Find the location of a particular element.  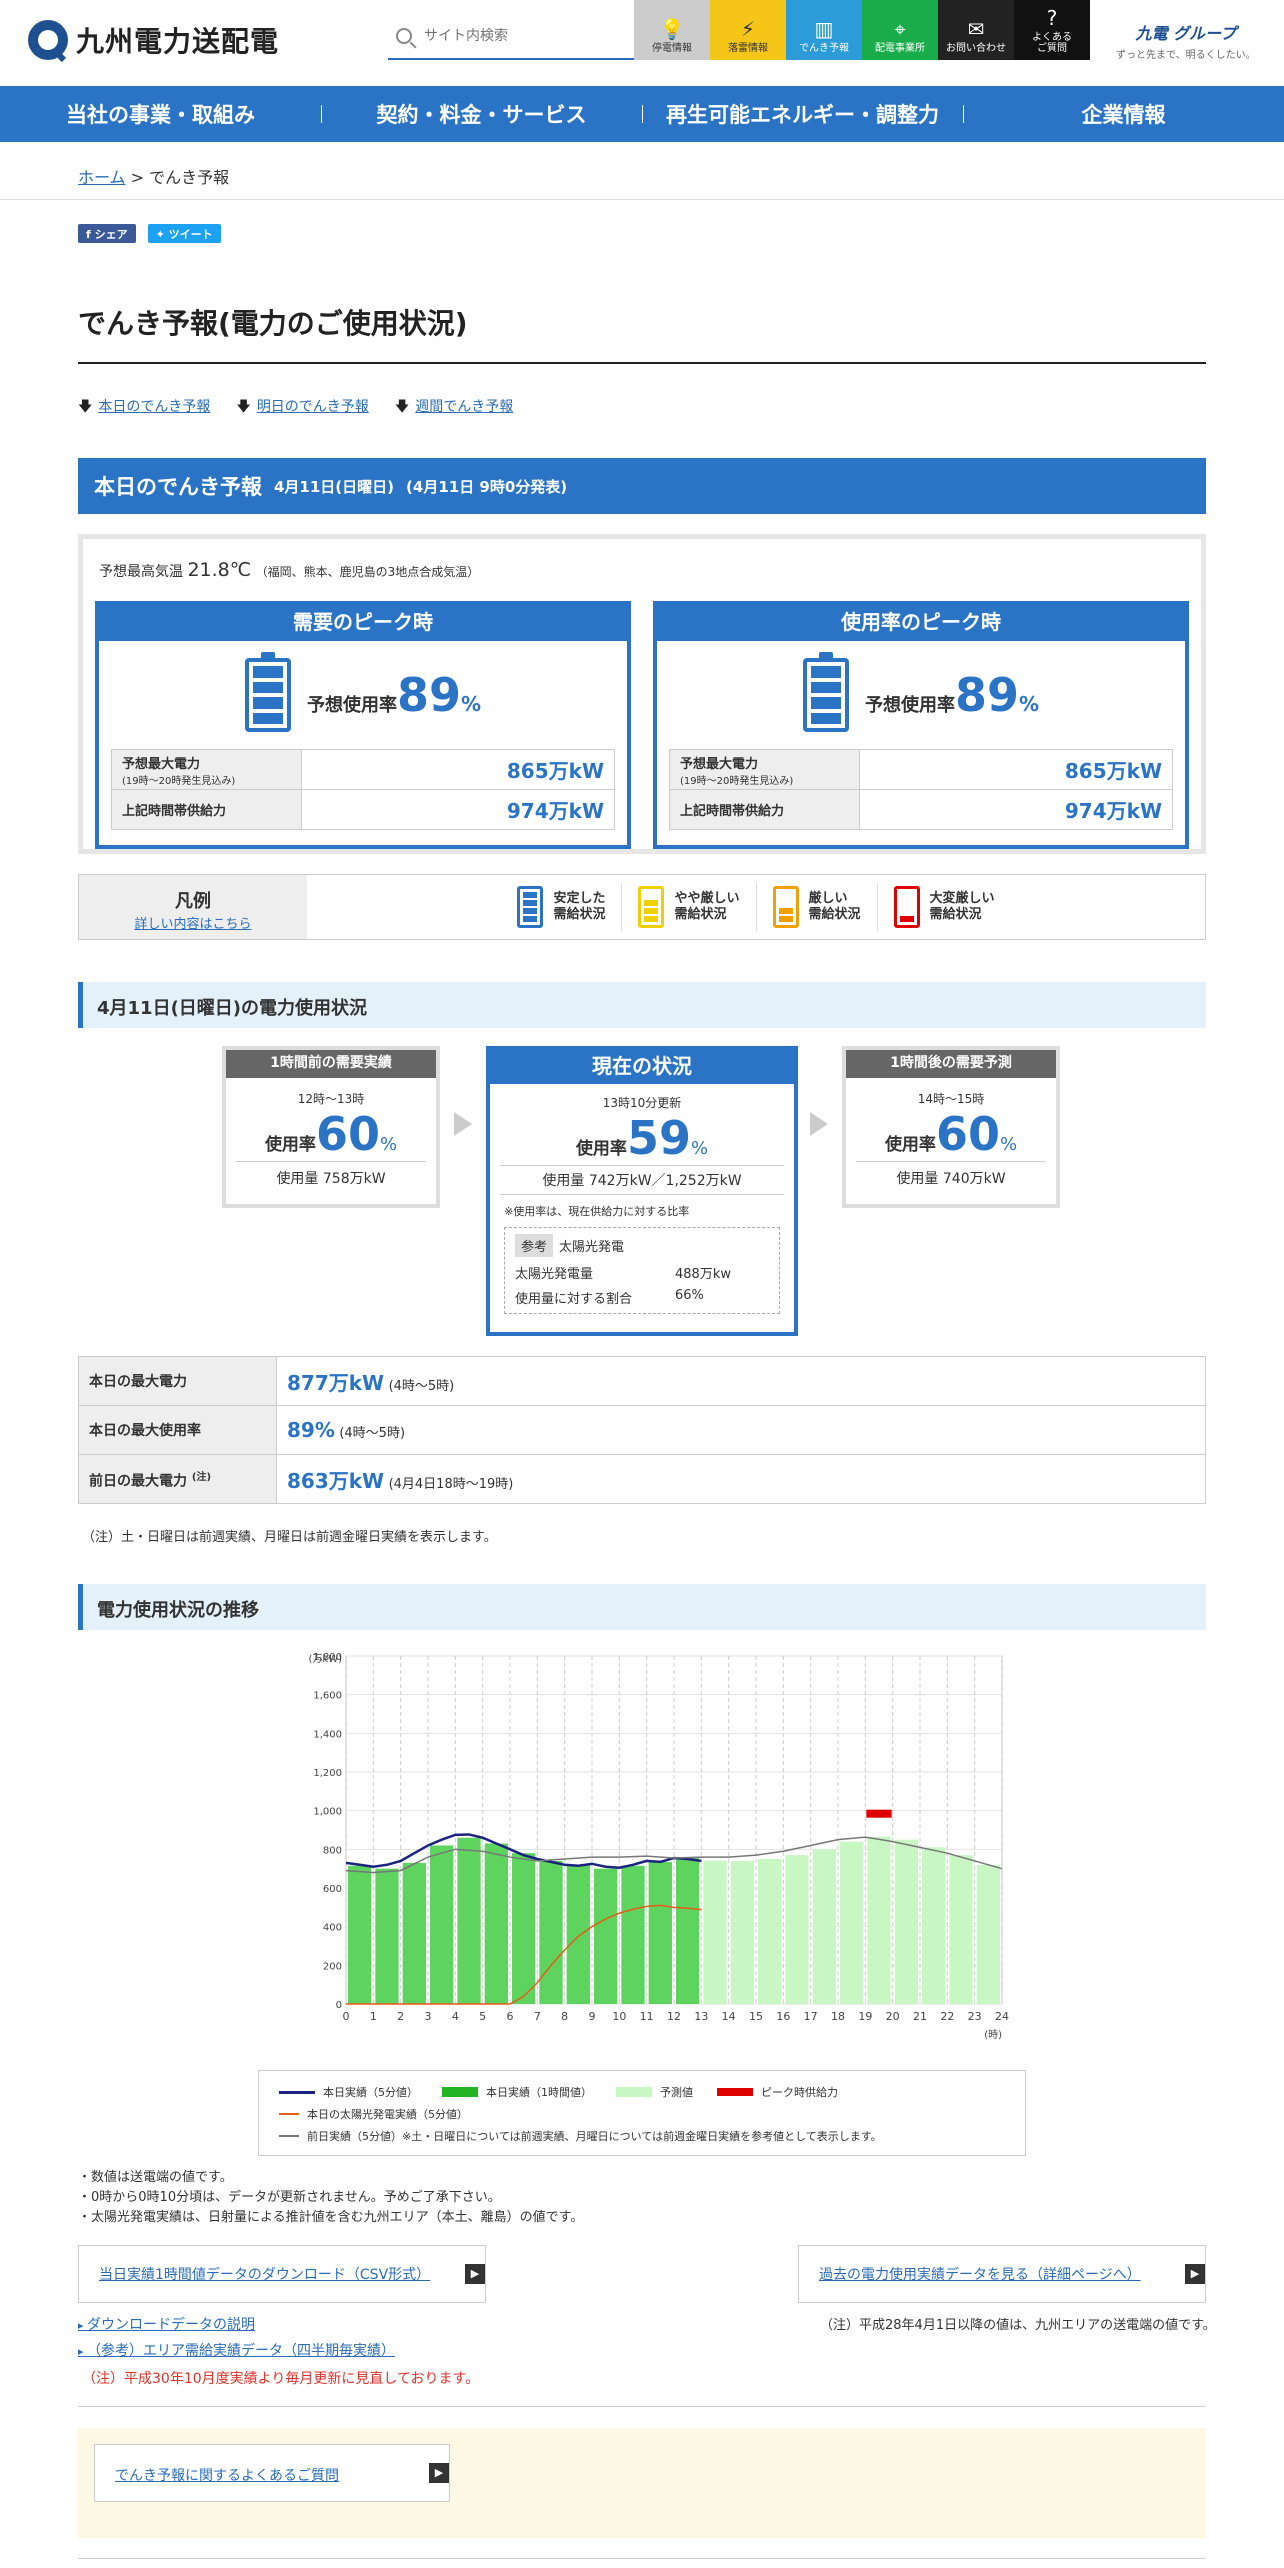

max-label: 予想最大電力 is located at coordinates (719, 764).